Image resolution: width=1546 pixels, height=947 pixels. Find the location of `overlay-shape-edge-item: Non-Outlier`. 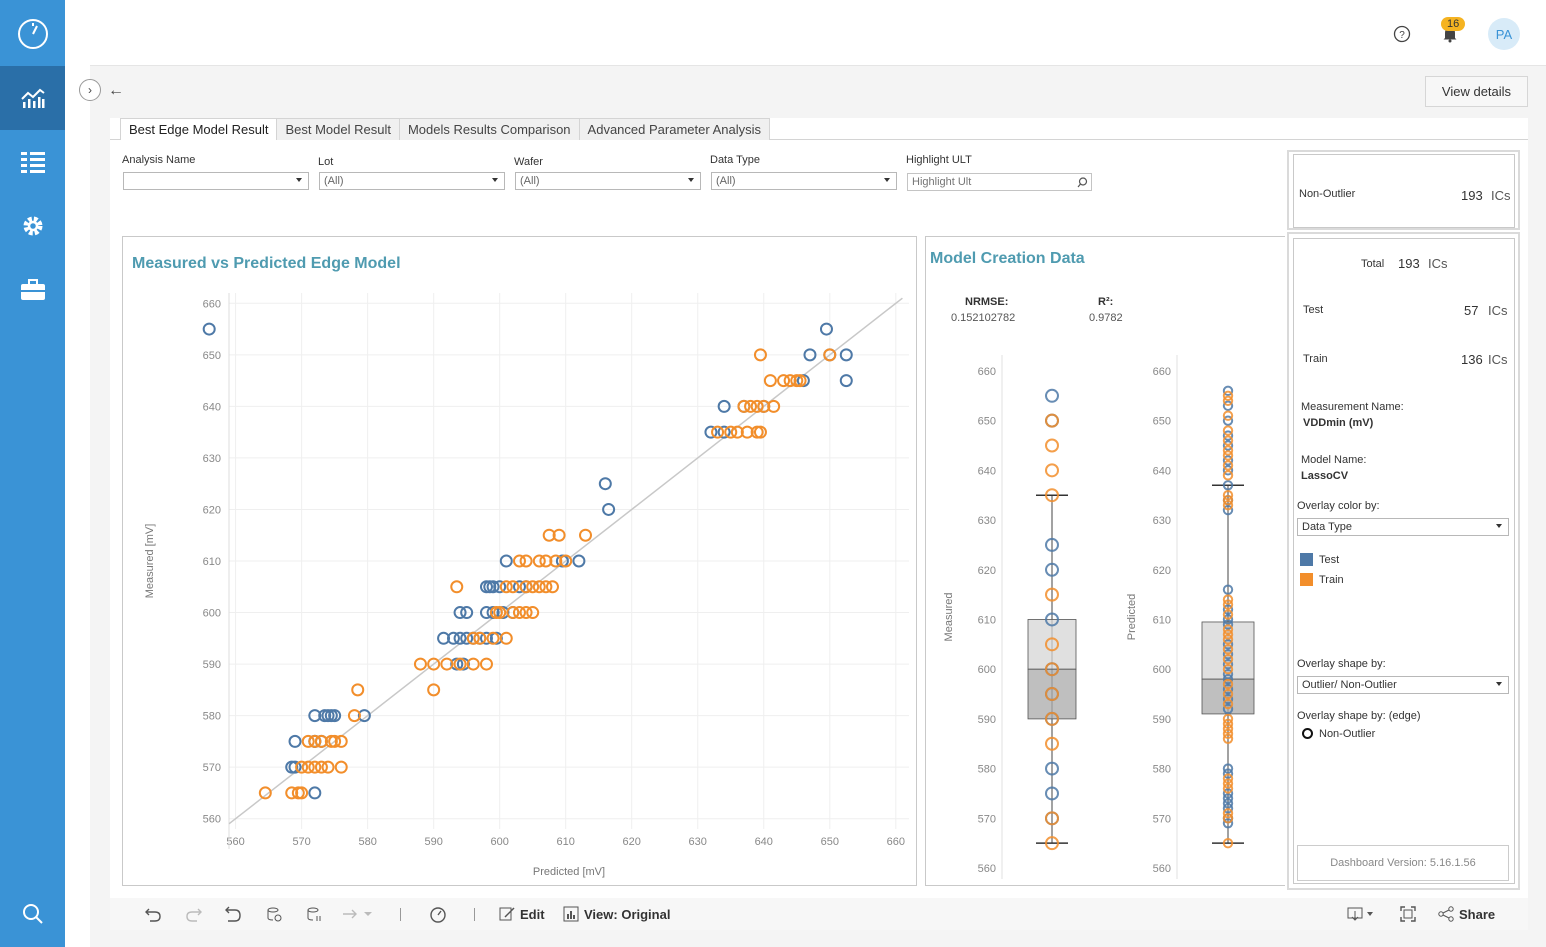

overlay-shape-edge-item: Non-Outlier is located at coordinates (1347, 734).